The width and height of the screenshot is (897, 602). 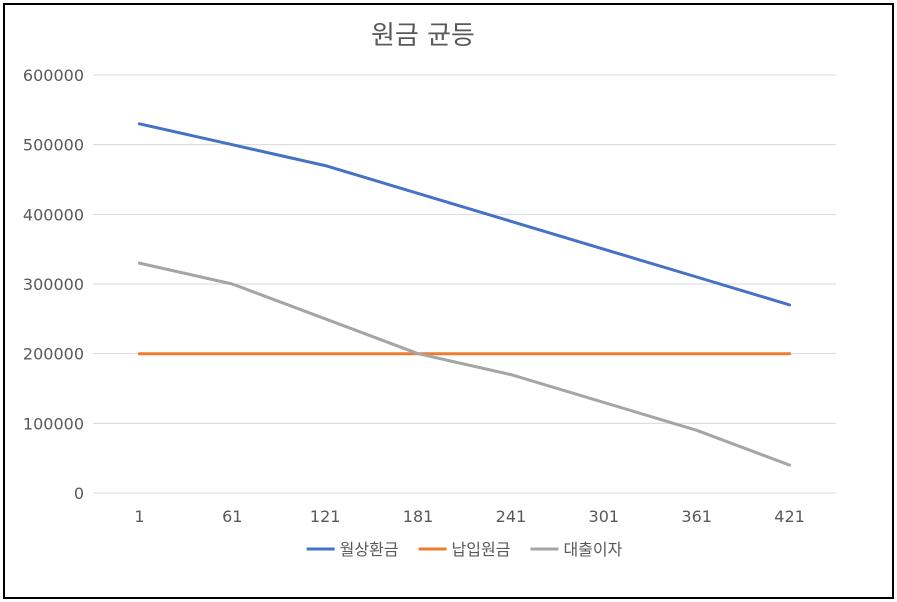 What do you see at coordinates (469, 516) in the screenshot?
I see `x-axis-tick-labels: 1 61 121 181 241 301 361 421` at bounding box center [469, 516].